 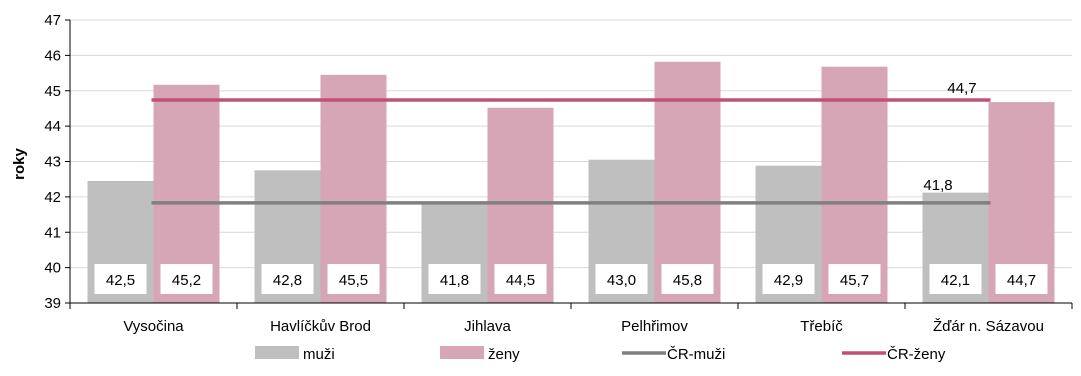 I want to click on y-tick-label: 45, so click(x=52, y=91).